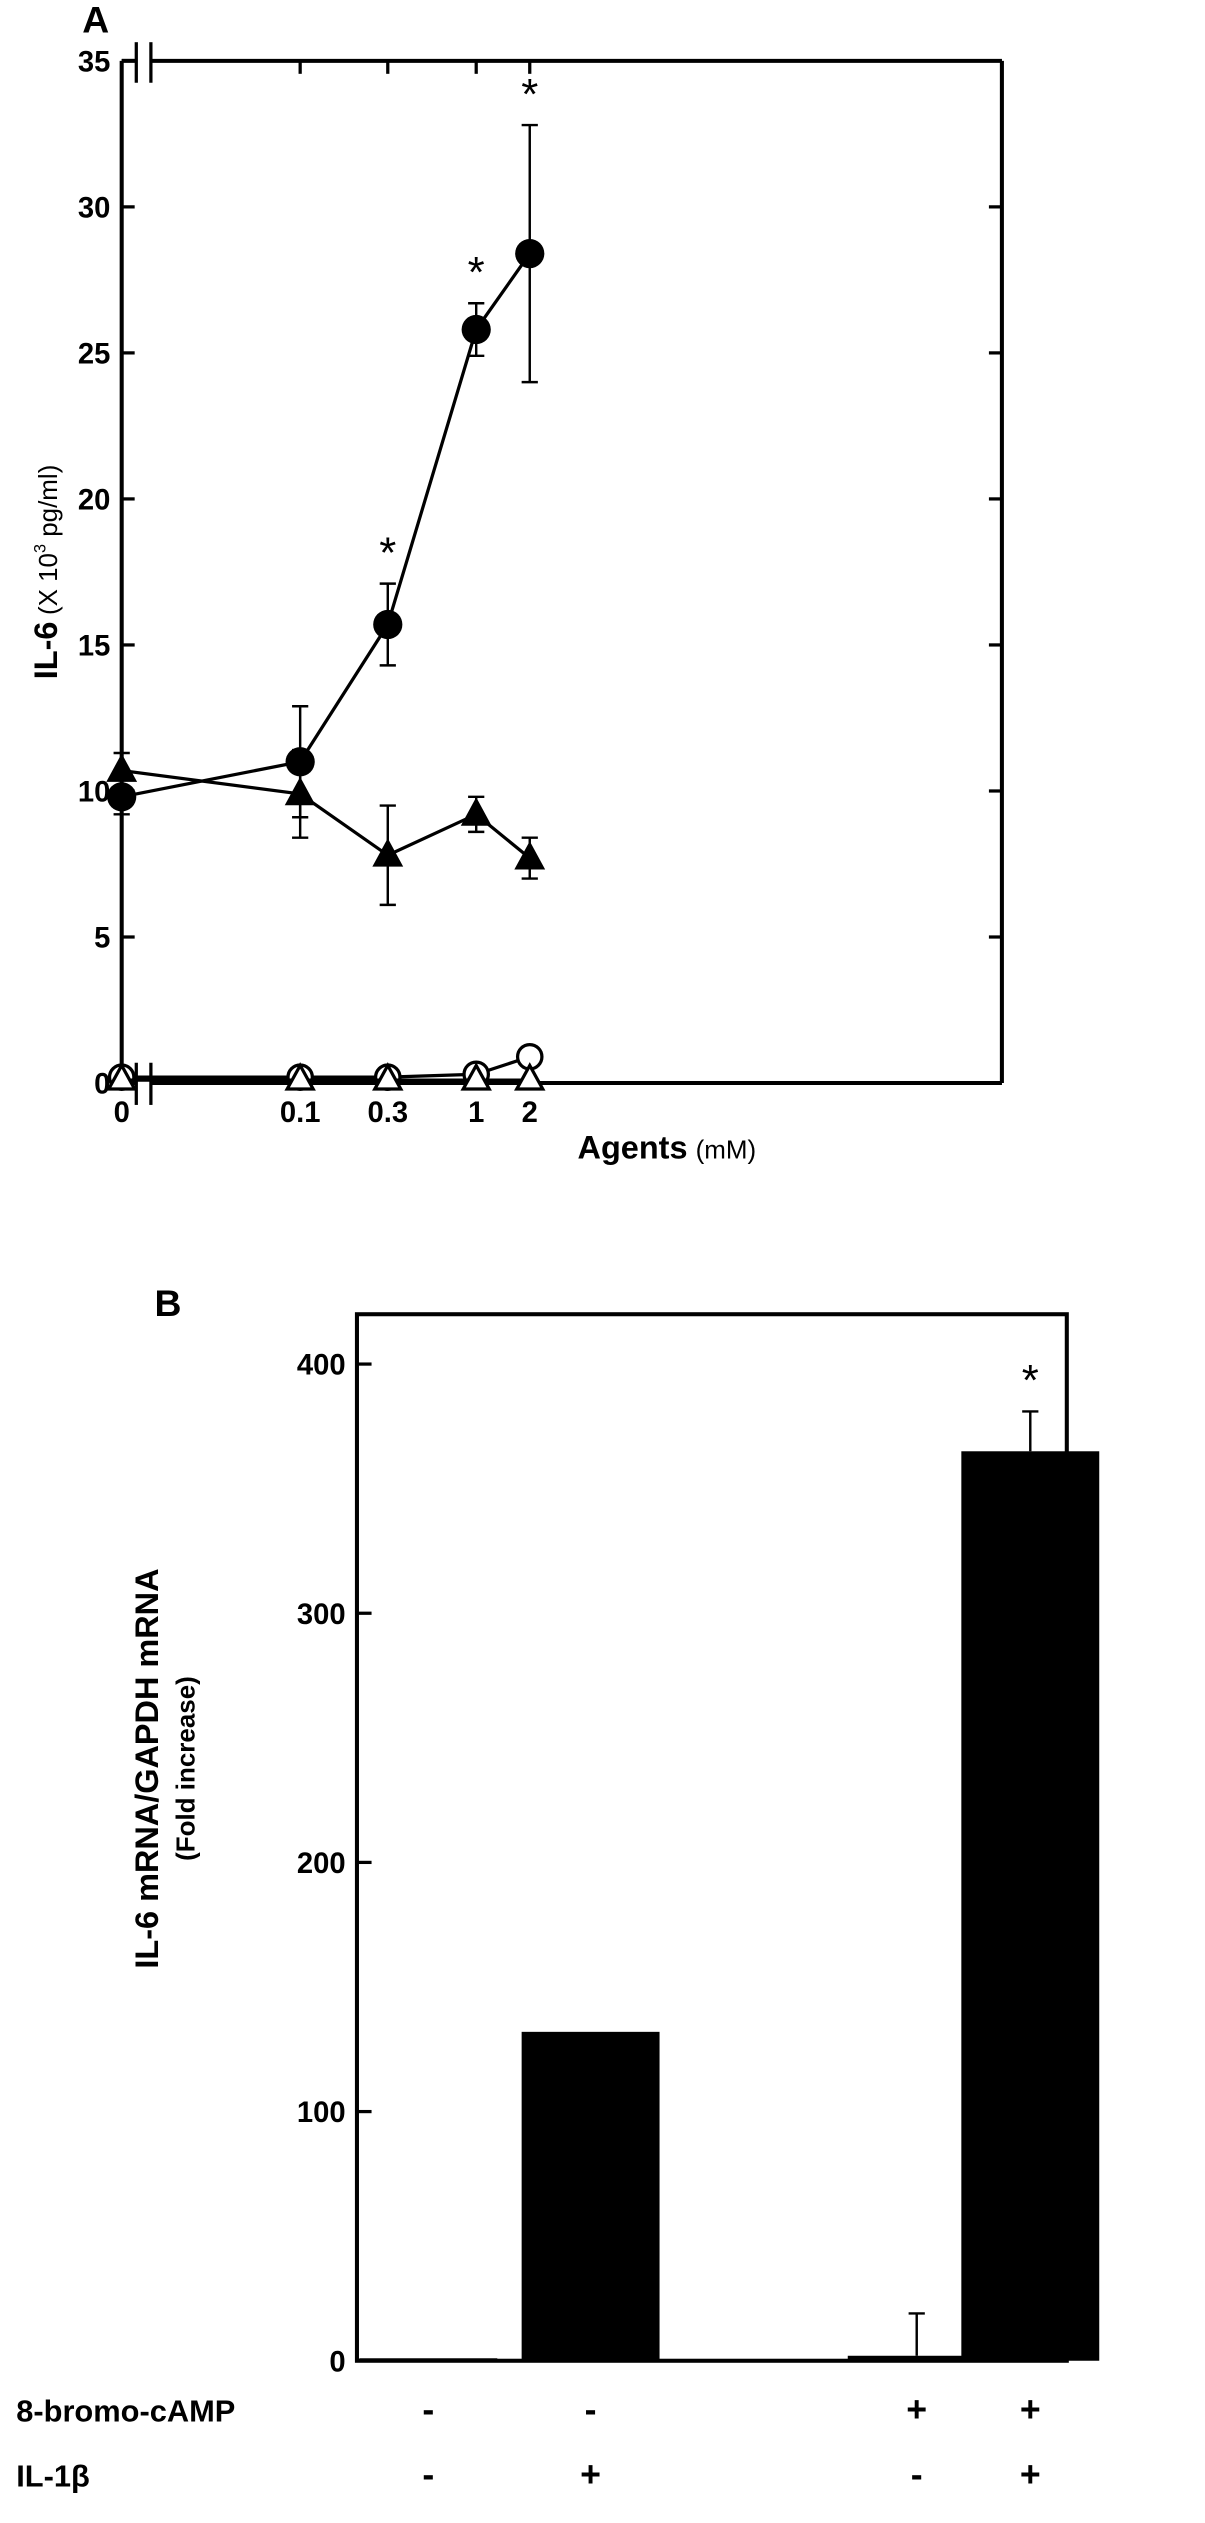  Describe the element at coordinates (167, 1303) in the screenshot. I see `panel-b-label: B` at that location.